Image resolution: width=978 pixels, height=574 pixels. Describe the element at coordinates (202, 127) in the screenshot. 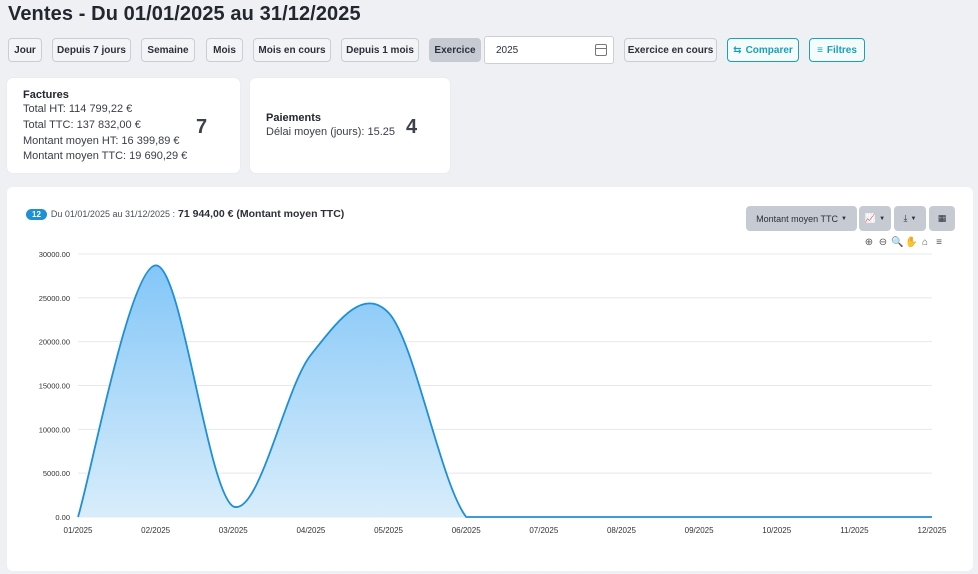

I see `factures-count: 7` at that location.